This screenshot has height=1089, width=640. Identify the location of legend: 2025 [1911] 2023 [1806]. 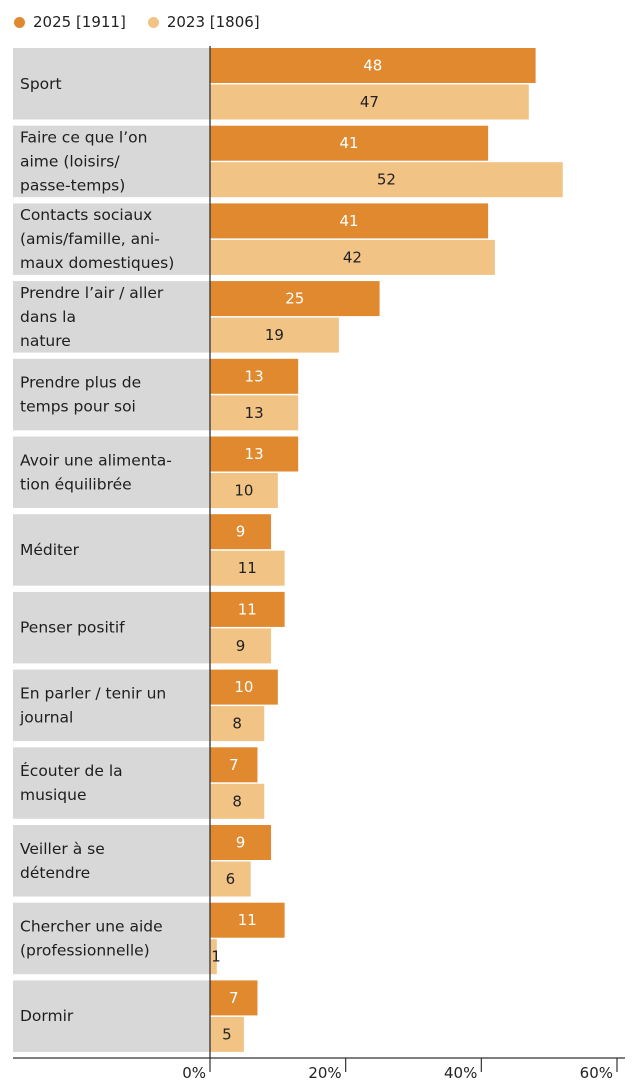
(148, 22).